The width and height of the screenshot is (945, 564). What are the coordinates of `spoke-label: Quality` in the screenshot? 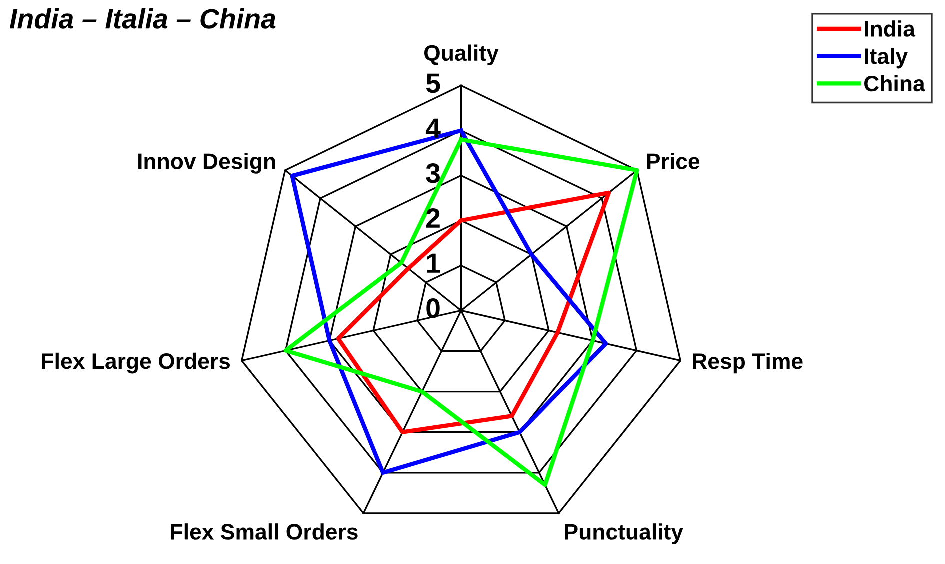 It's located at (461, 55).